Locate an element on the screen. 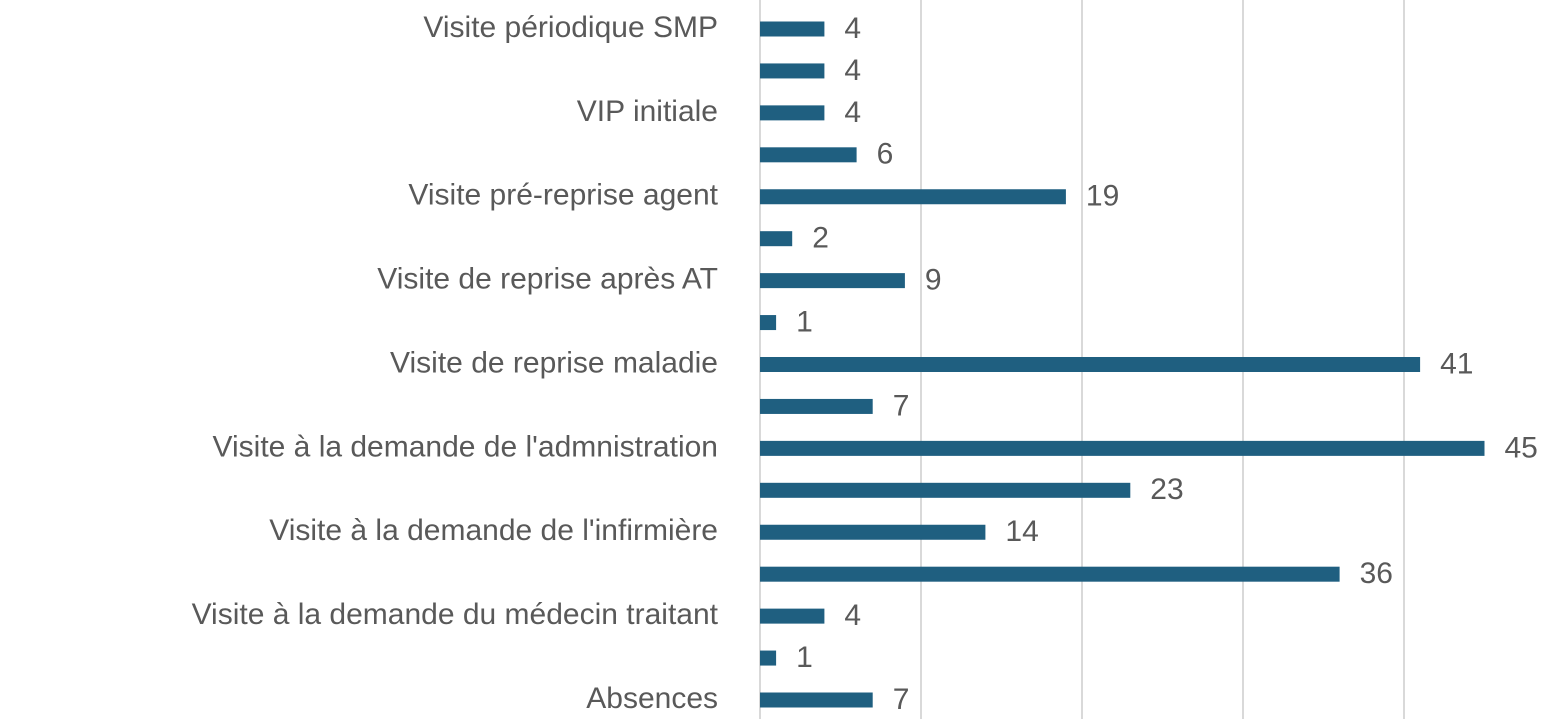 This screenshot has width=1557, height=719. value-label: 14 is located at coordinates (1021, 531).